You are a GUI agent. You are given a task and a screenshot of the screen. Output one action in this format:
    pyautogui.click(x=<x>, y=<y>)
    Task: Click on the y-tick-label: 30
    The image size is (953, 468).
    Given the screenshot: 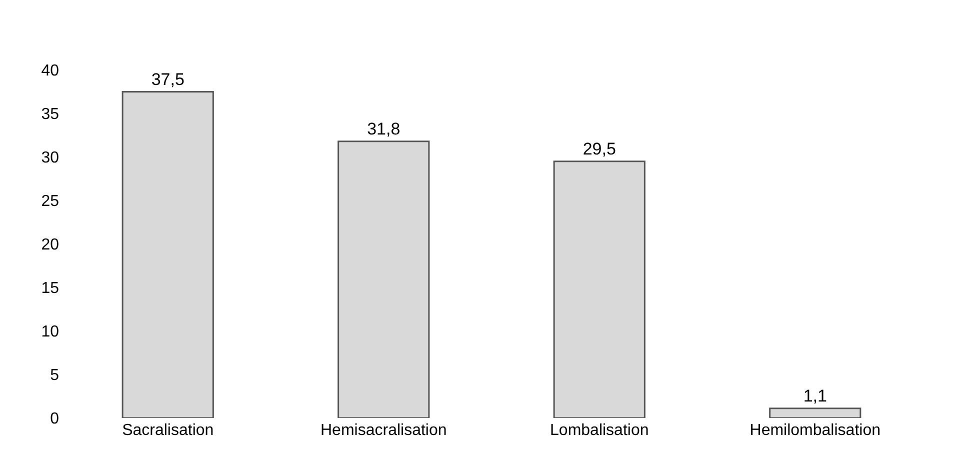 What is the action you would take?
    pyautogui.click(x=50, y=158)
    